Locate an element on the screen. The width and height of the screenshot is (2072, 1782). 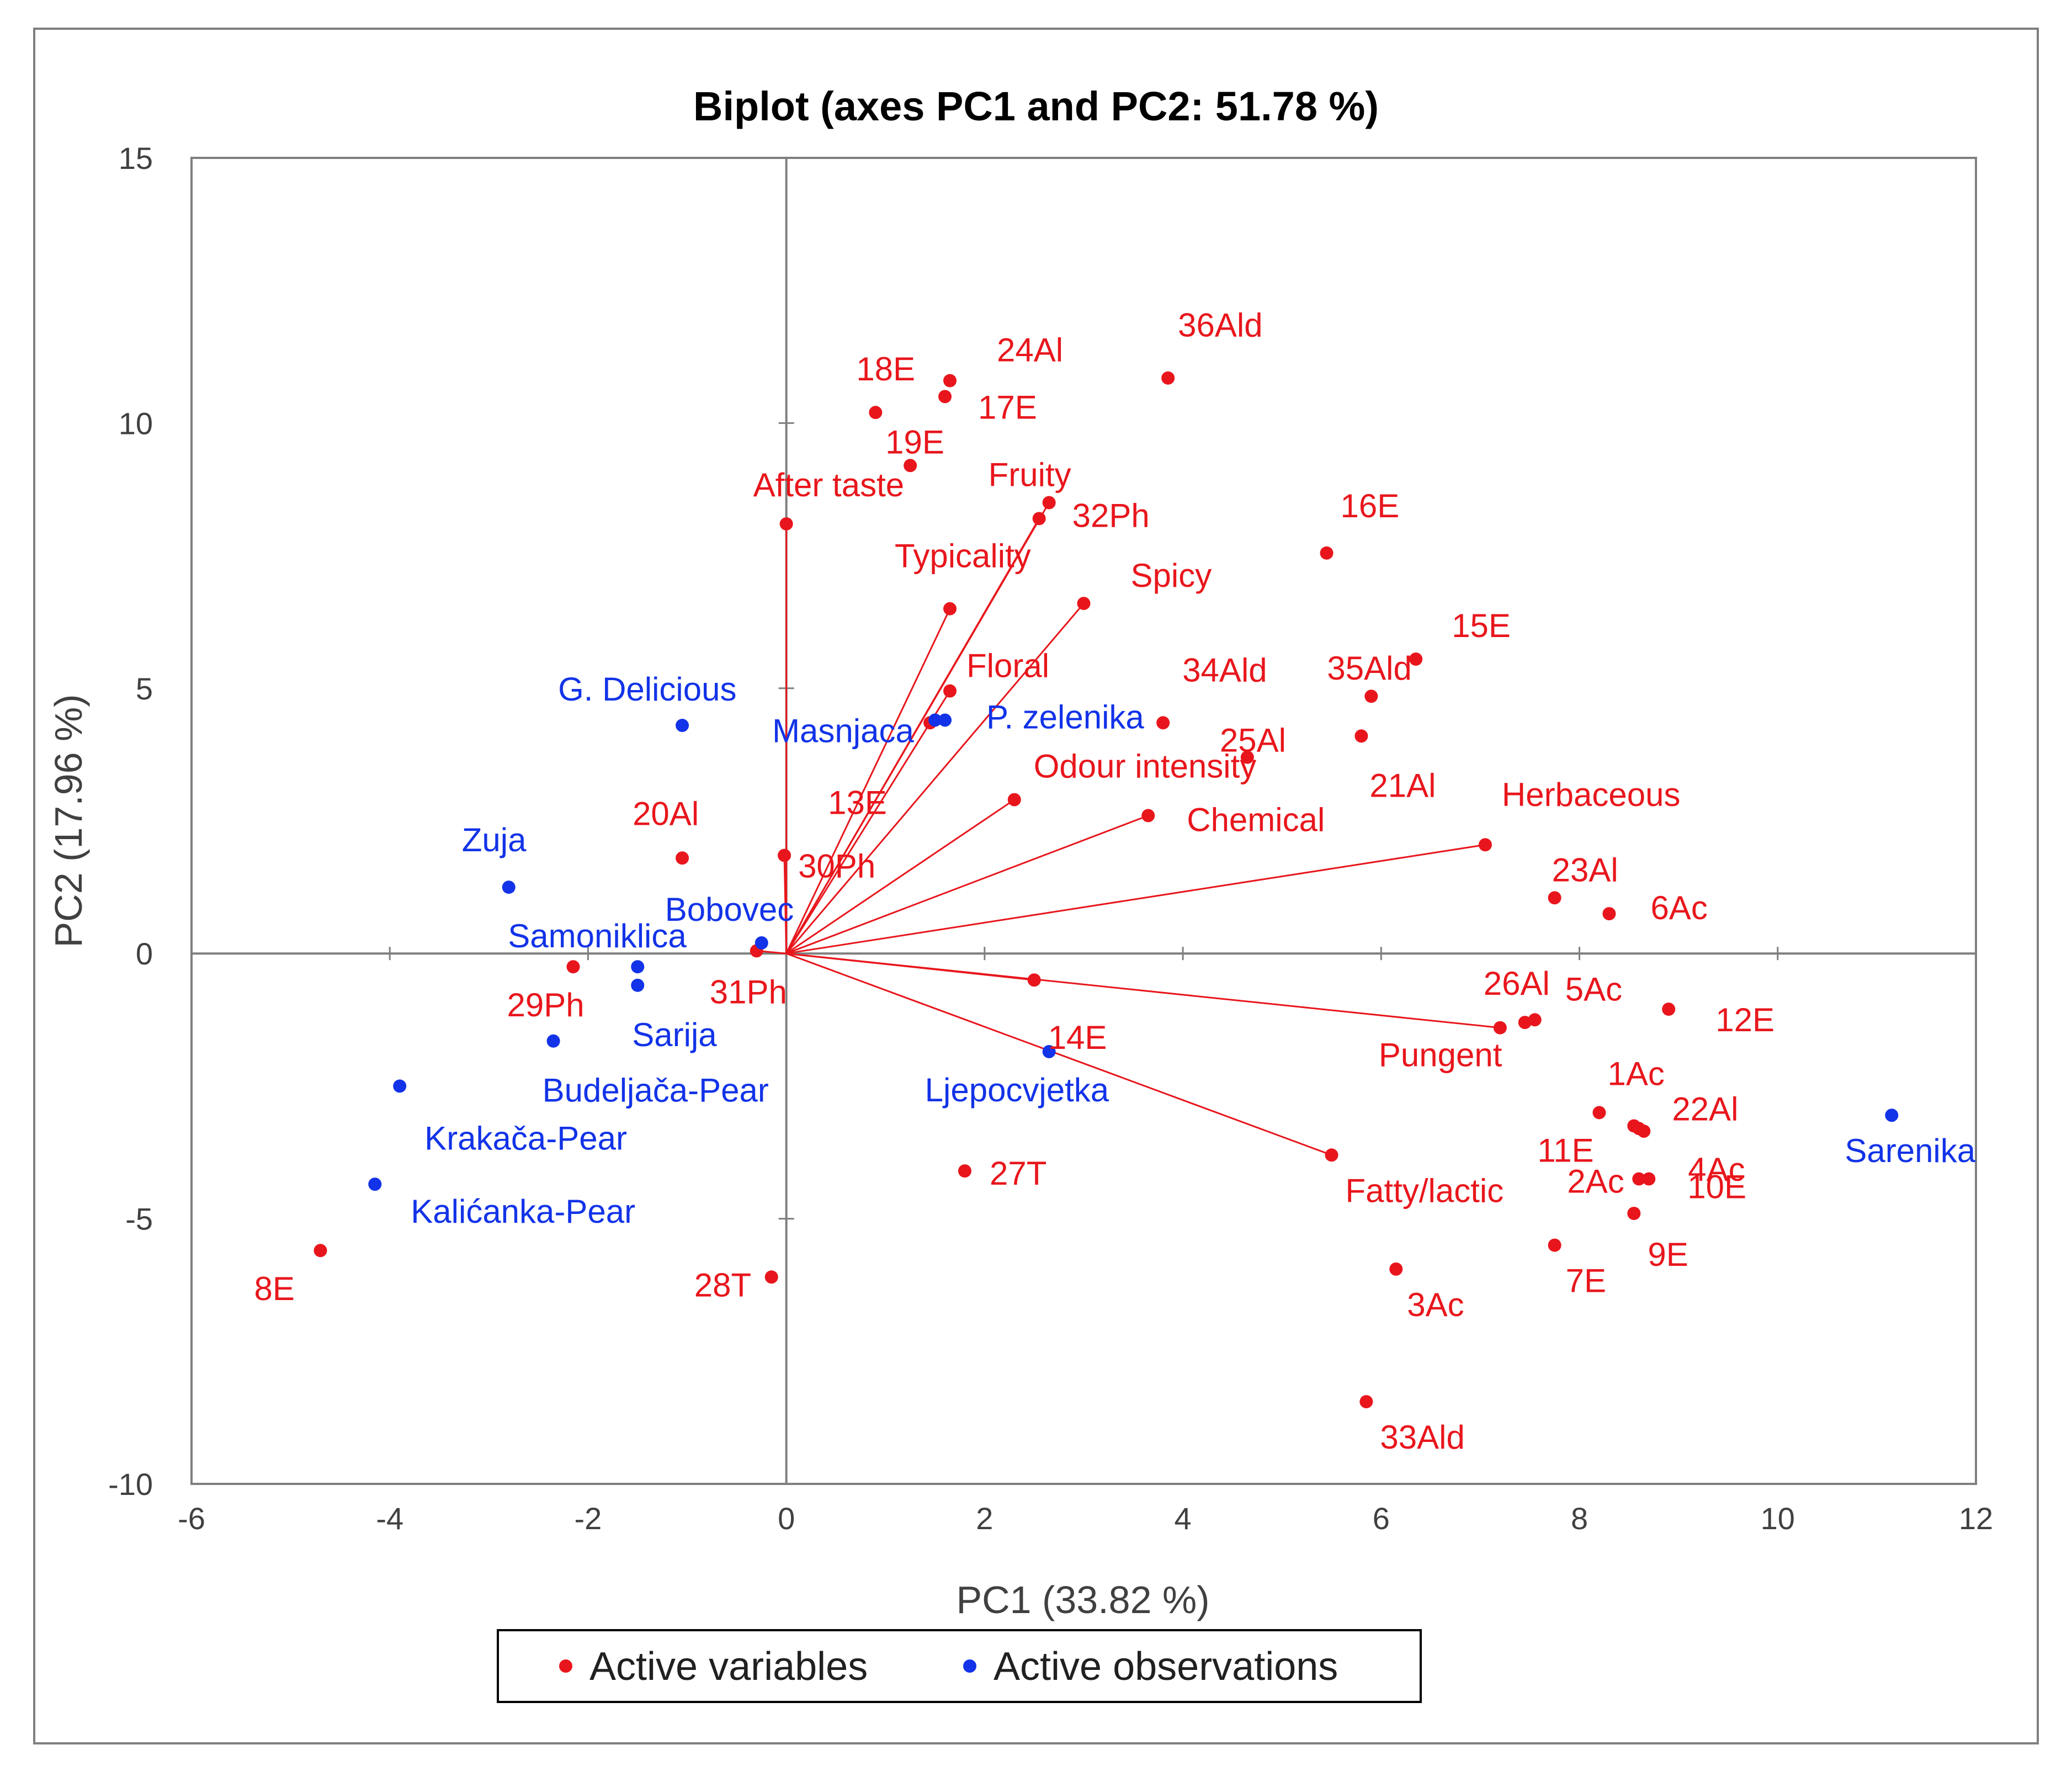
x-tick-label: -2 is located at coordinates (588, 1518).